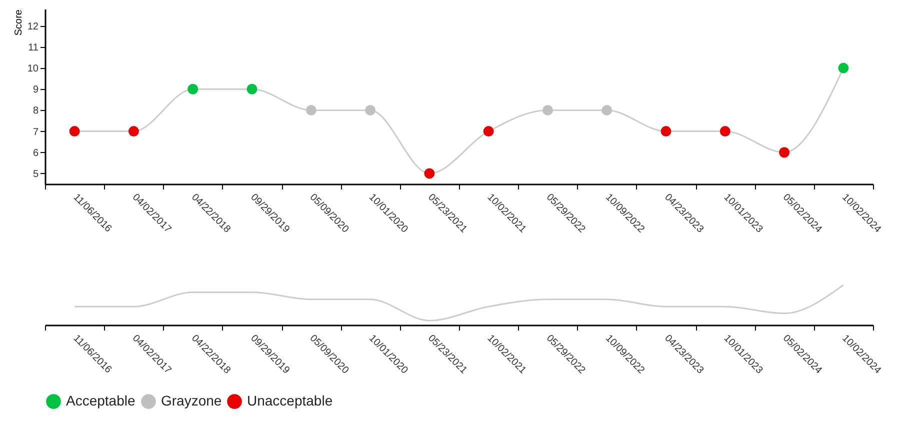 The height and width of the screenshot is (424, 905). What do you see at coordinates (33, 69) in the screenshot?
I see `y-tick-label: 10` at bounding box center [33, 69].